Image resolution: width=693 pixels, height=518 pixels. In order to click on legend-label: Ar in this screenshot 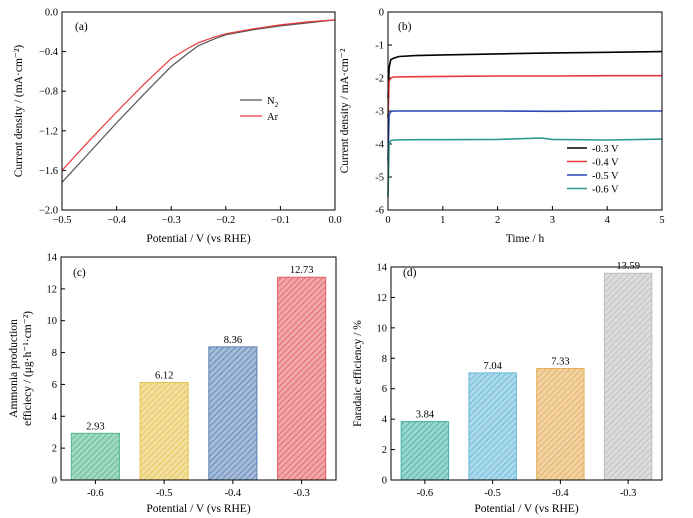, I will do `click(273, 117)`.